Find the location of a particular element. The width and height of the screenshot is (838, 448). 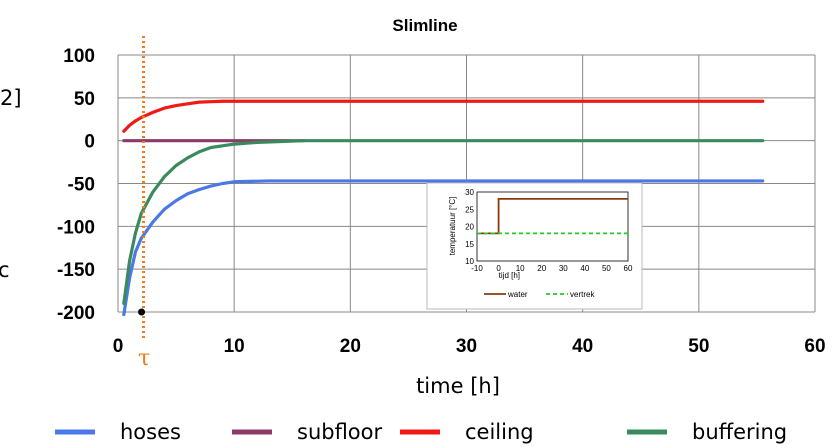

inset-x-tick-label: 50 is located at coordinates (606, 268).